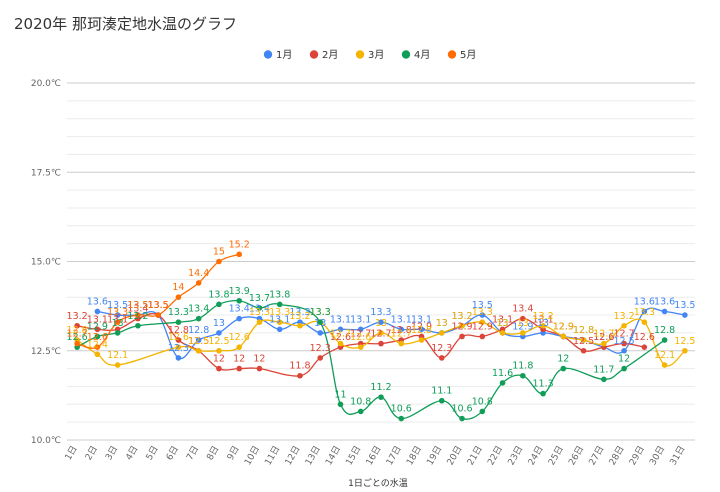 The height and width of the screenshot is (492, 720). What do you see at coordinates (475, 455) in the screenshot?
I see `x-tick-label: 21日` at bounding box center [475, 455].